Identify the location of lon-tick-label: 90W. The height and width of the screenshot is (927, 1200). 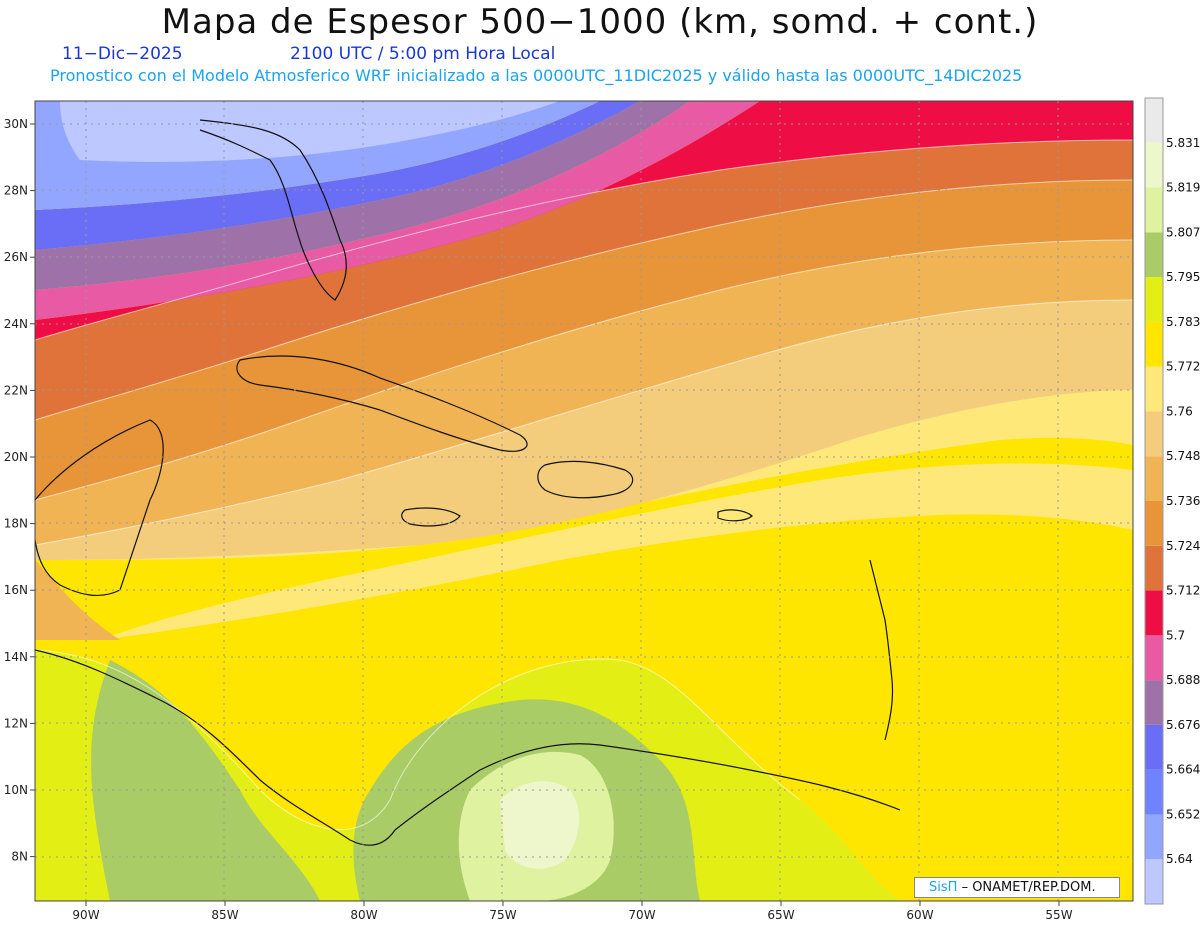
(85, 915).